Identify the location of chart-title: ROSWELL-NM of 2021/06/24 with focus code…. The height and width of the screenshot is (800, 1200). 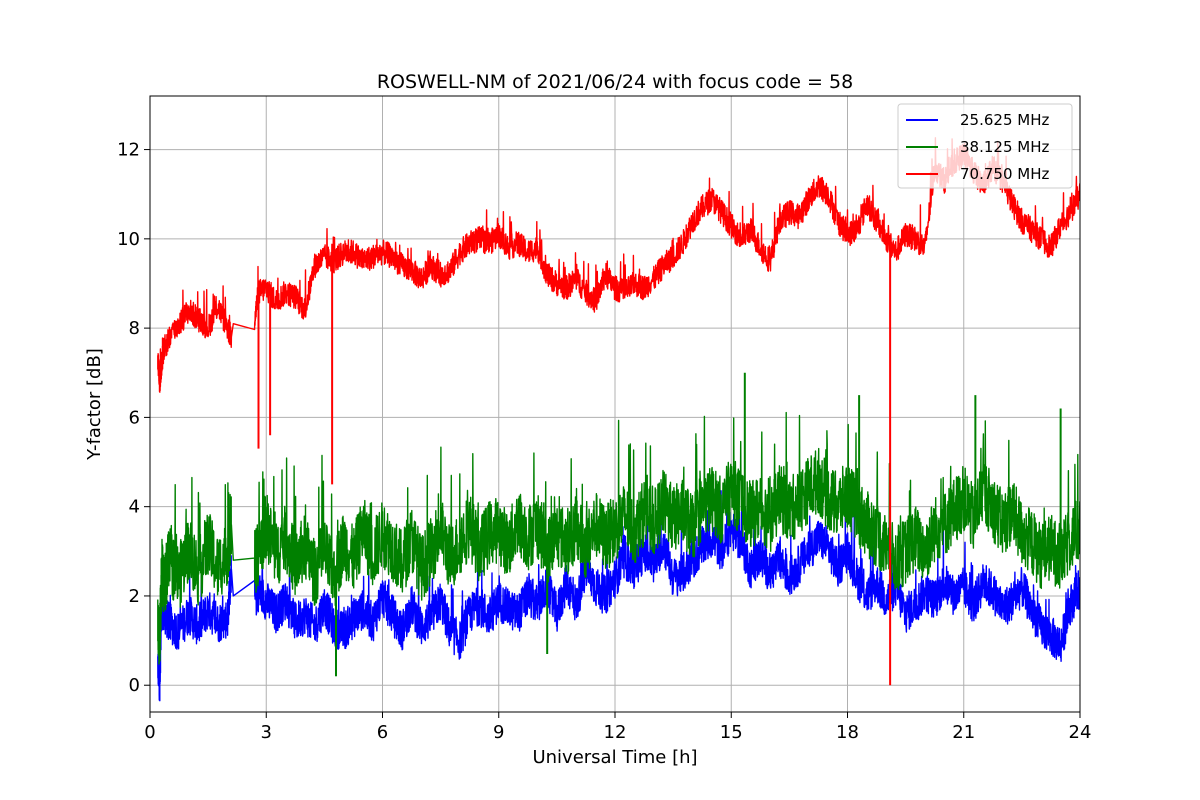
(615, 82).